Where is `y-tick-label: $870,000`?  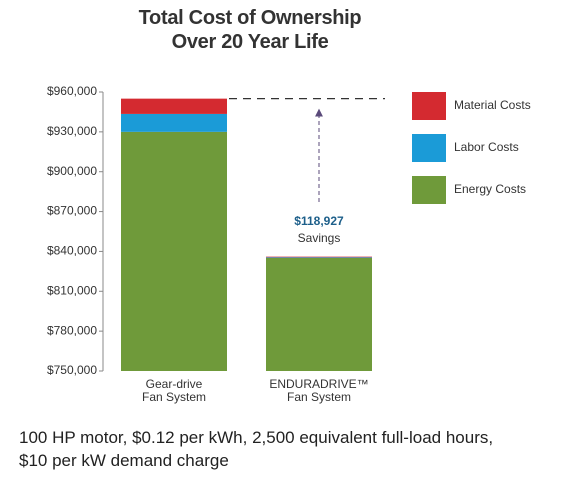 y-tick-label: $870,000 is located at coordinates (72, 211).